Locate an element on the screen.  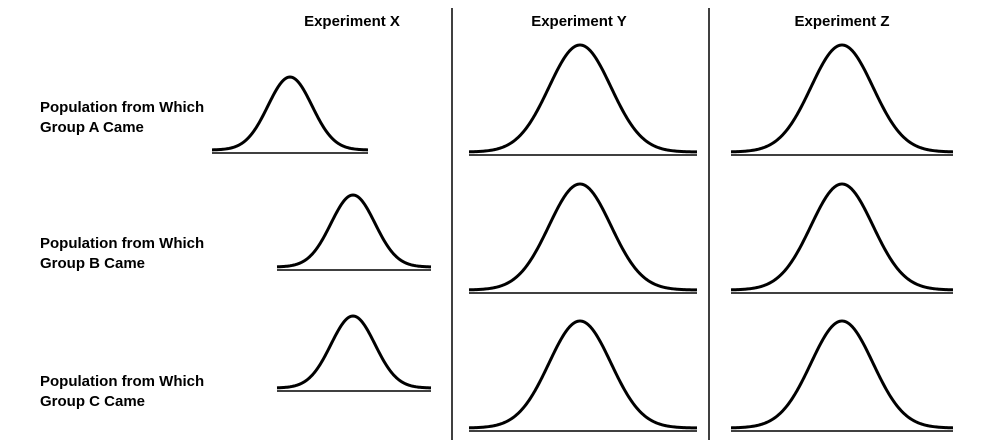
row-label-group-c-line1: Population from Which is located at coordinates (122, 381).